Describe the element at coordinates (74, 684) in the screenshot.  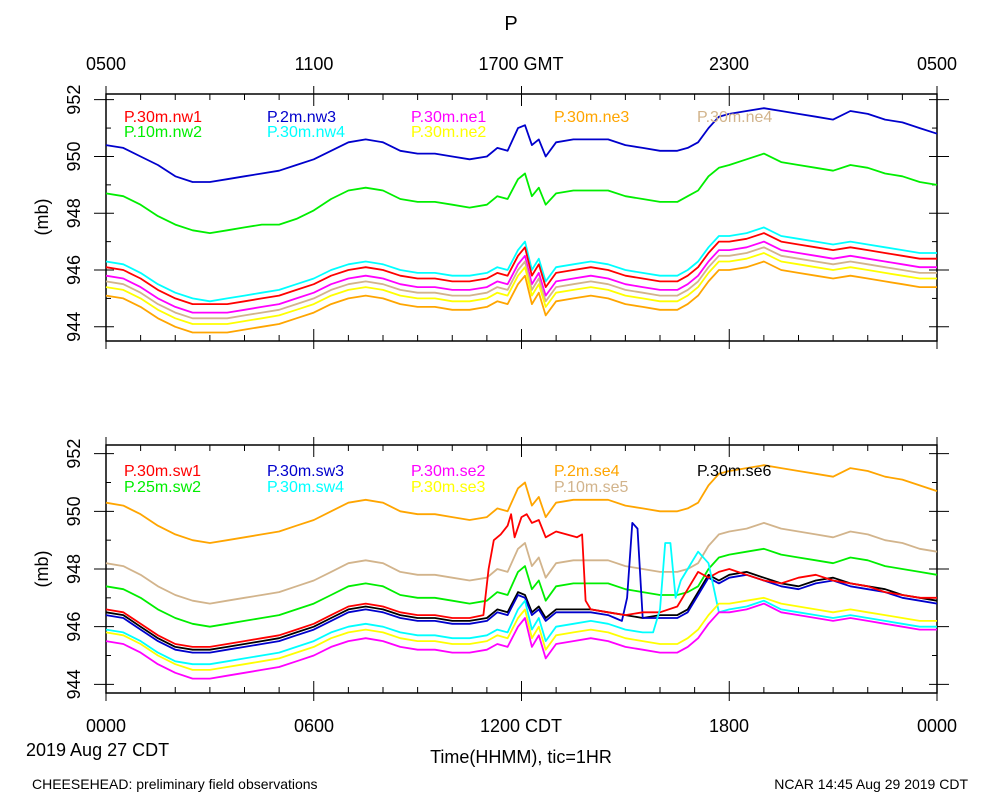
I see `bottom-y-tick-label: 944` at that location.